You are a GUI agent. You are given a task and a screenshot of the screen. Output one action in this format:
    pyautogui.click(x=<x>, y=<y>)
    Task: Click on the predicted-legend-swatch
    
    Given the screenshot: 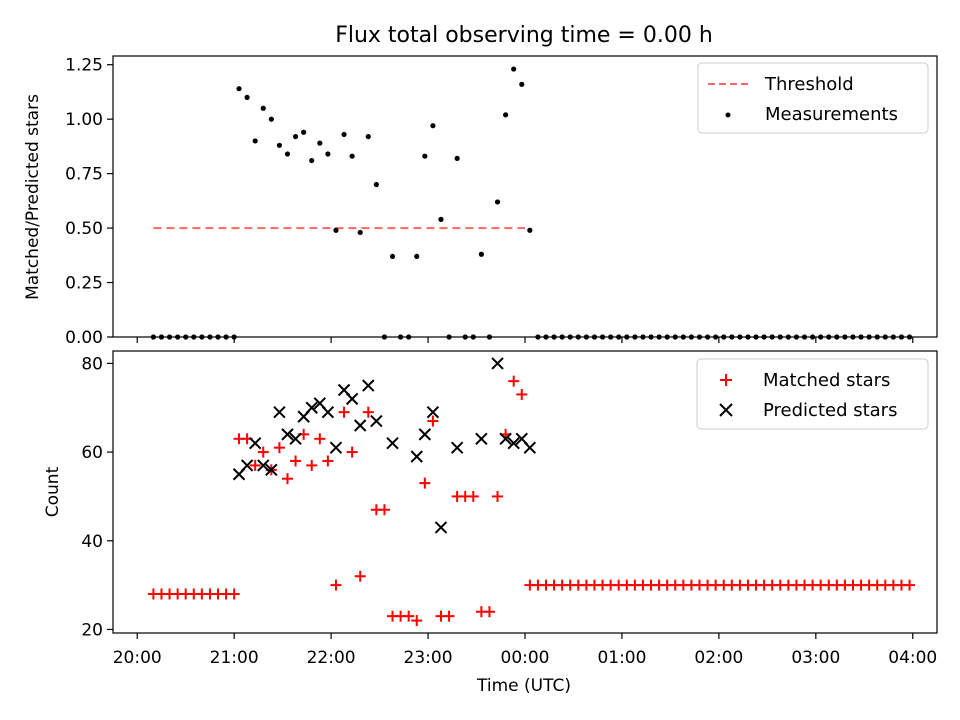 What is the action you would take?
    pyautogui.click(x=726, y=410)
    